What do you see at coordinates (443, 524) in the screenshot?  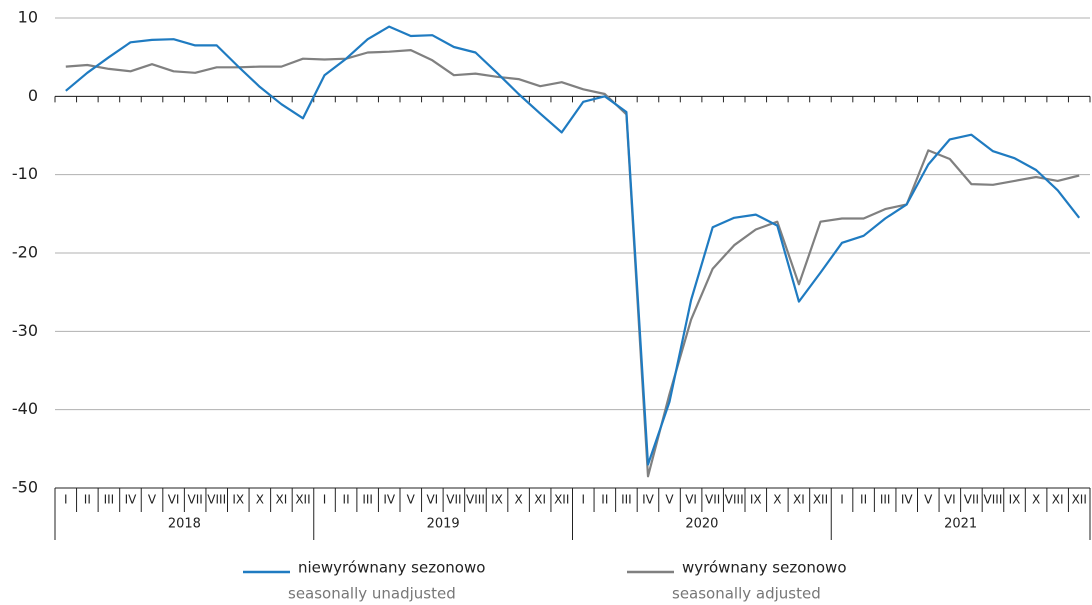 I see `year-label: 2019` at bounding box center [443, 524].